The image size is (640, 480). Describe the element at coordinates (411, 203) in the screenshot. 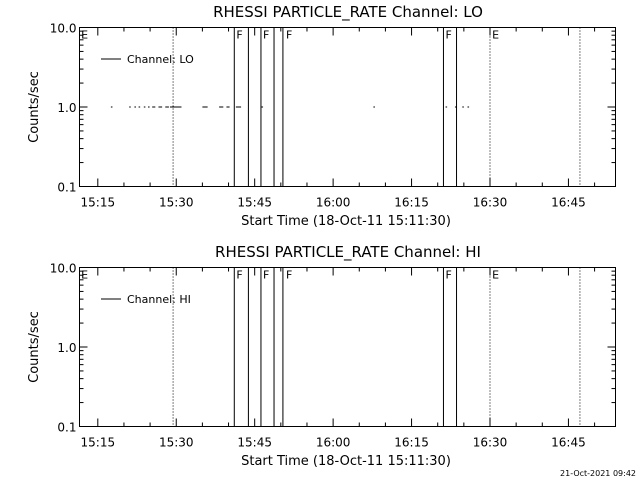

I see `x-tick-label-lo: 16:15` at that location.